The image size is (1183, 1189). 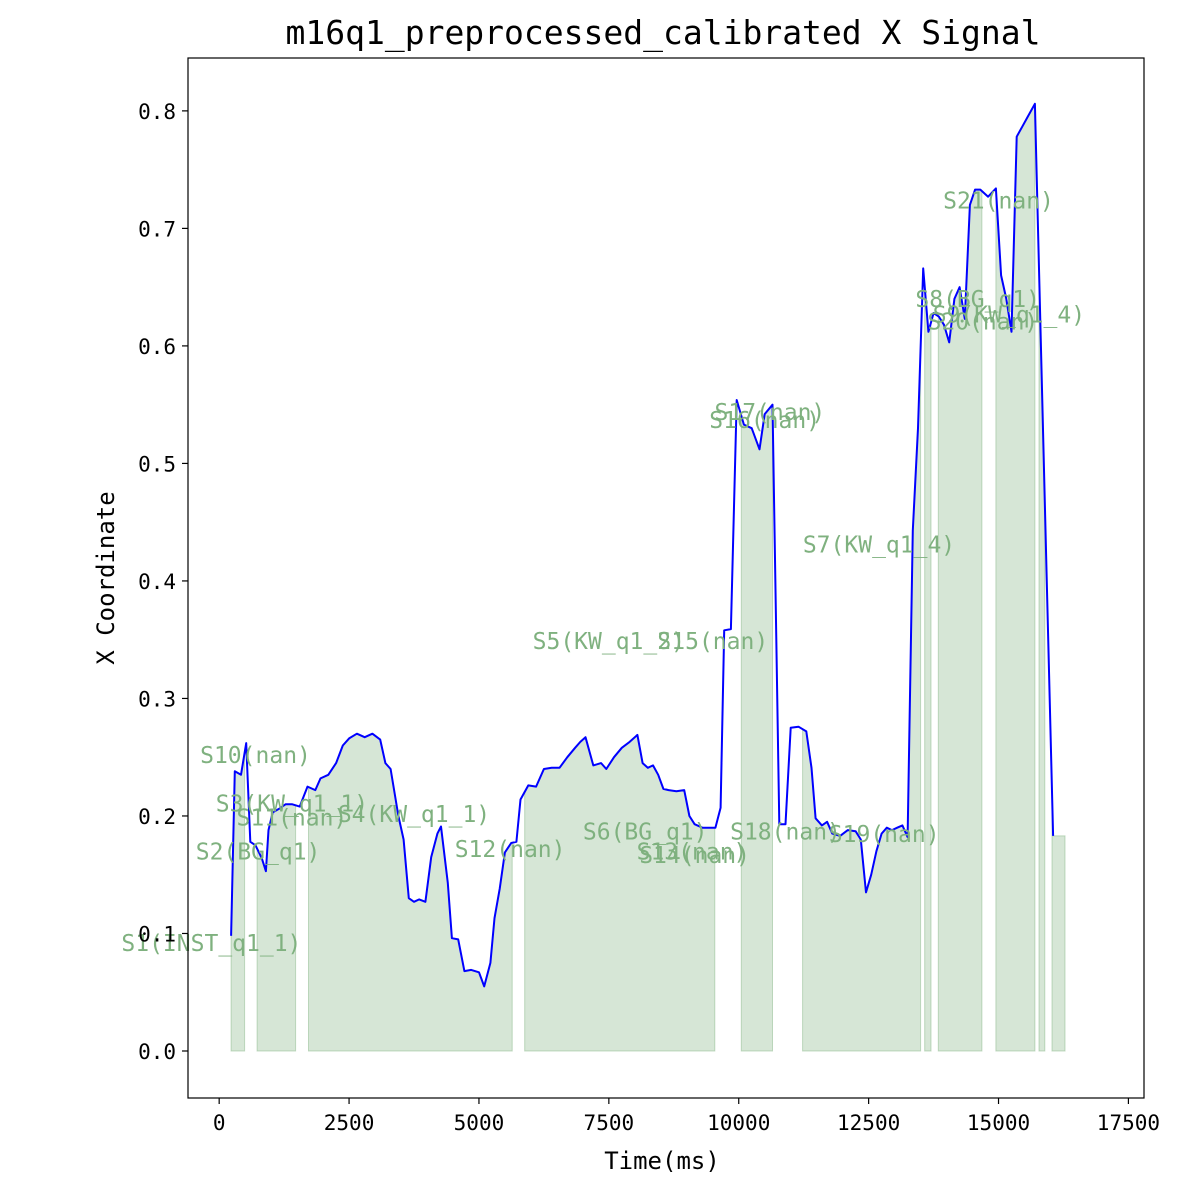 What do you see at coordinates (479, 1123) in the screenshot?
I see `x-tick-label: 5000` at bounding box center [479, 1123].